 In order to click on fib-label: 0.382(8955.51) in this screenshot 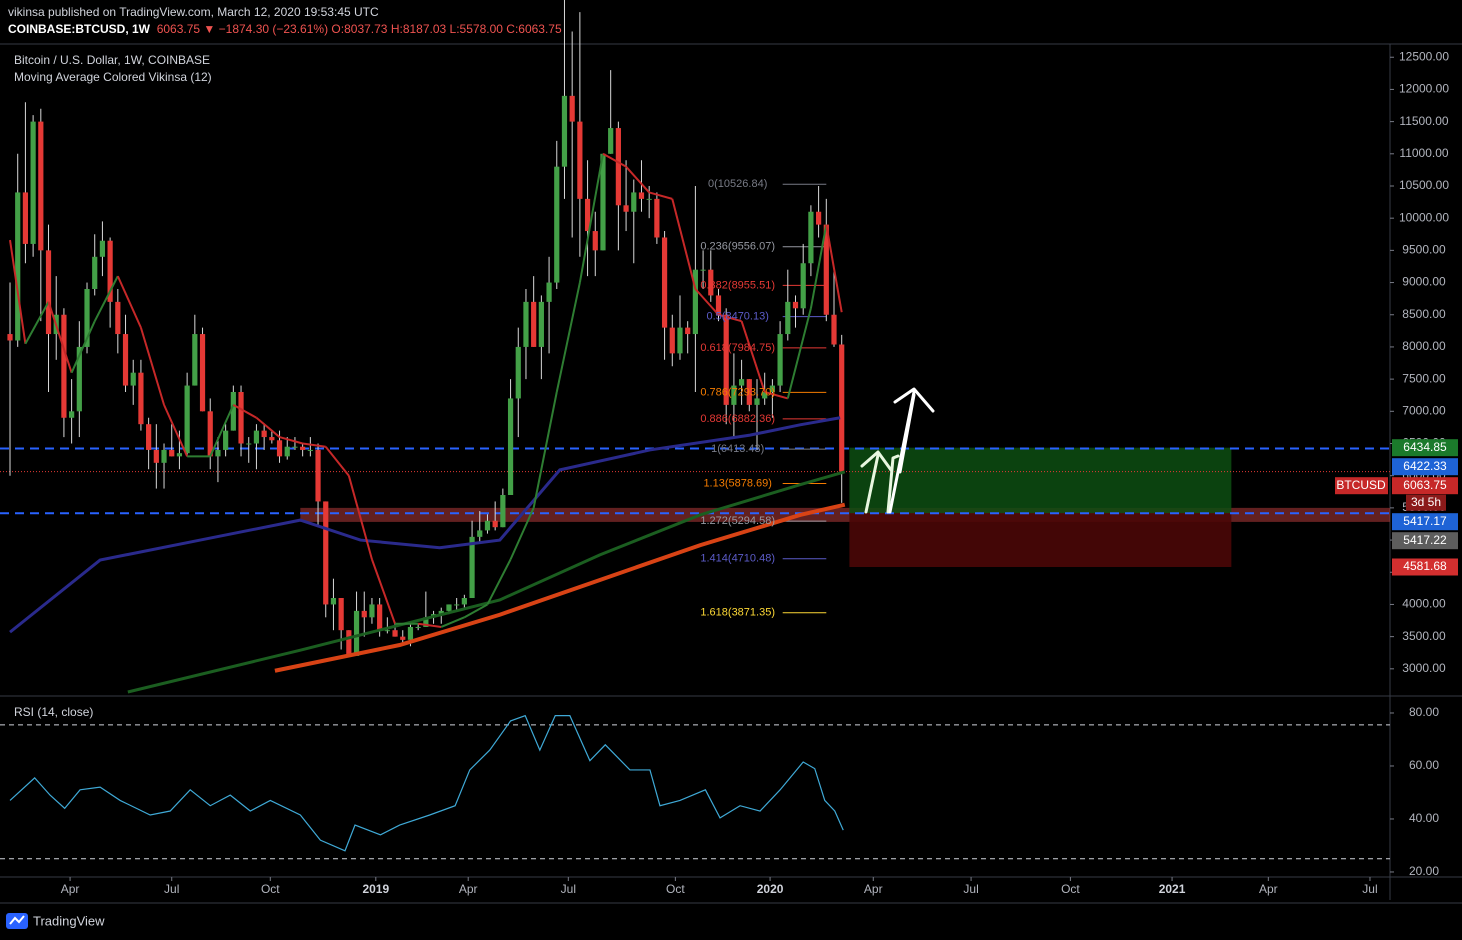, I will do `click(737, 285)`.